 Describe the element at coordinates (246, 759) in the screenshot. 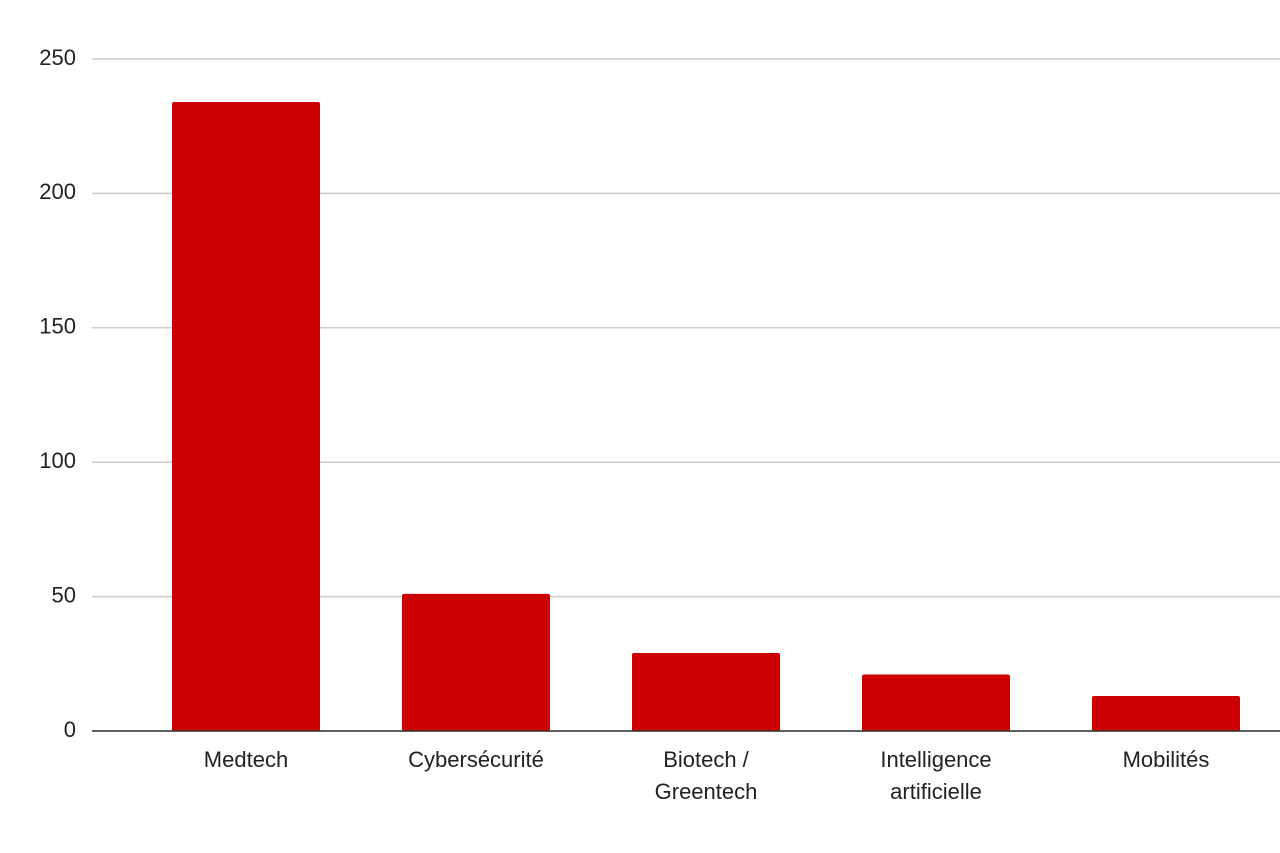

I see `x-tick-label: Medtech` at that location.